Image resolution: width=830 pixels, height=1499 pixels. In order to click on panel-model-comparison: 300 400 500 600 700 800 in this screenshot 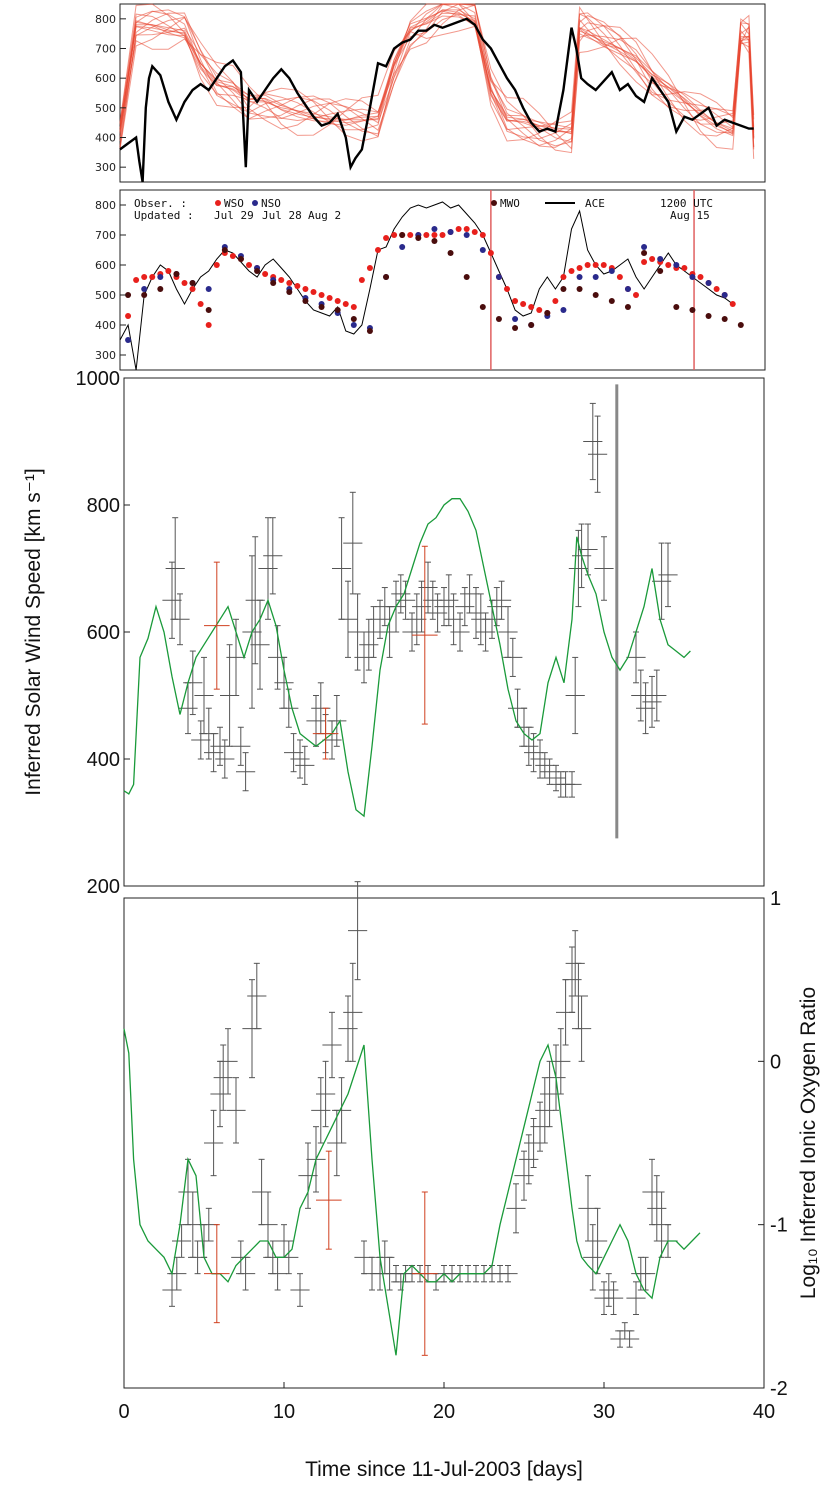, I will do `click(419, 280)`.